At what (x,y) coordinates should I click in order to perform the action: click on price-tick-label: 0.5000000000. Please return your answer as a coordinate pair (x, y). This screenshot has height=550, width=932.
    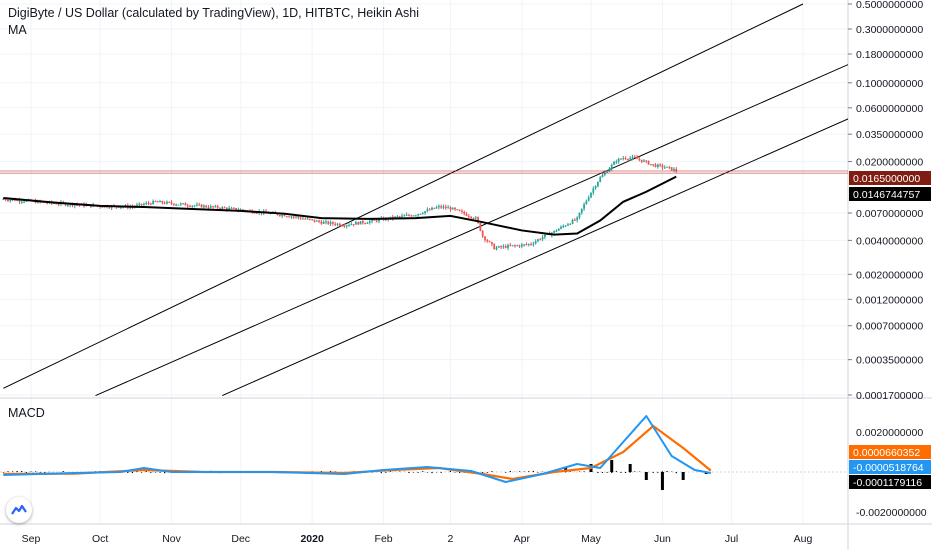
    Looking at the image, I should click on (889, 5).